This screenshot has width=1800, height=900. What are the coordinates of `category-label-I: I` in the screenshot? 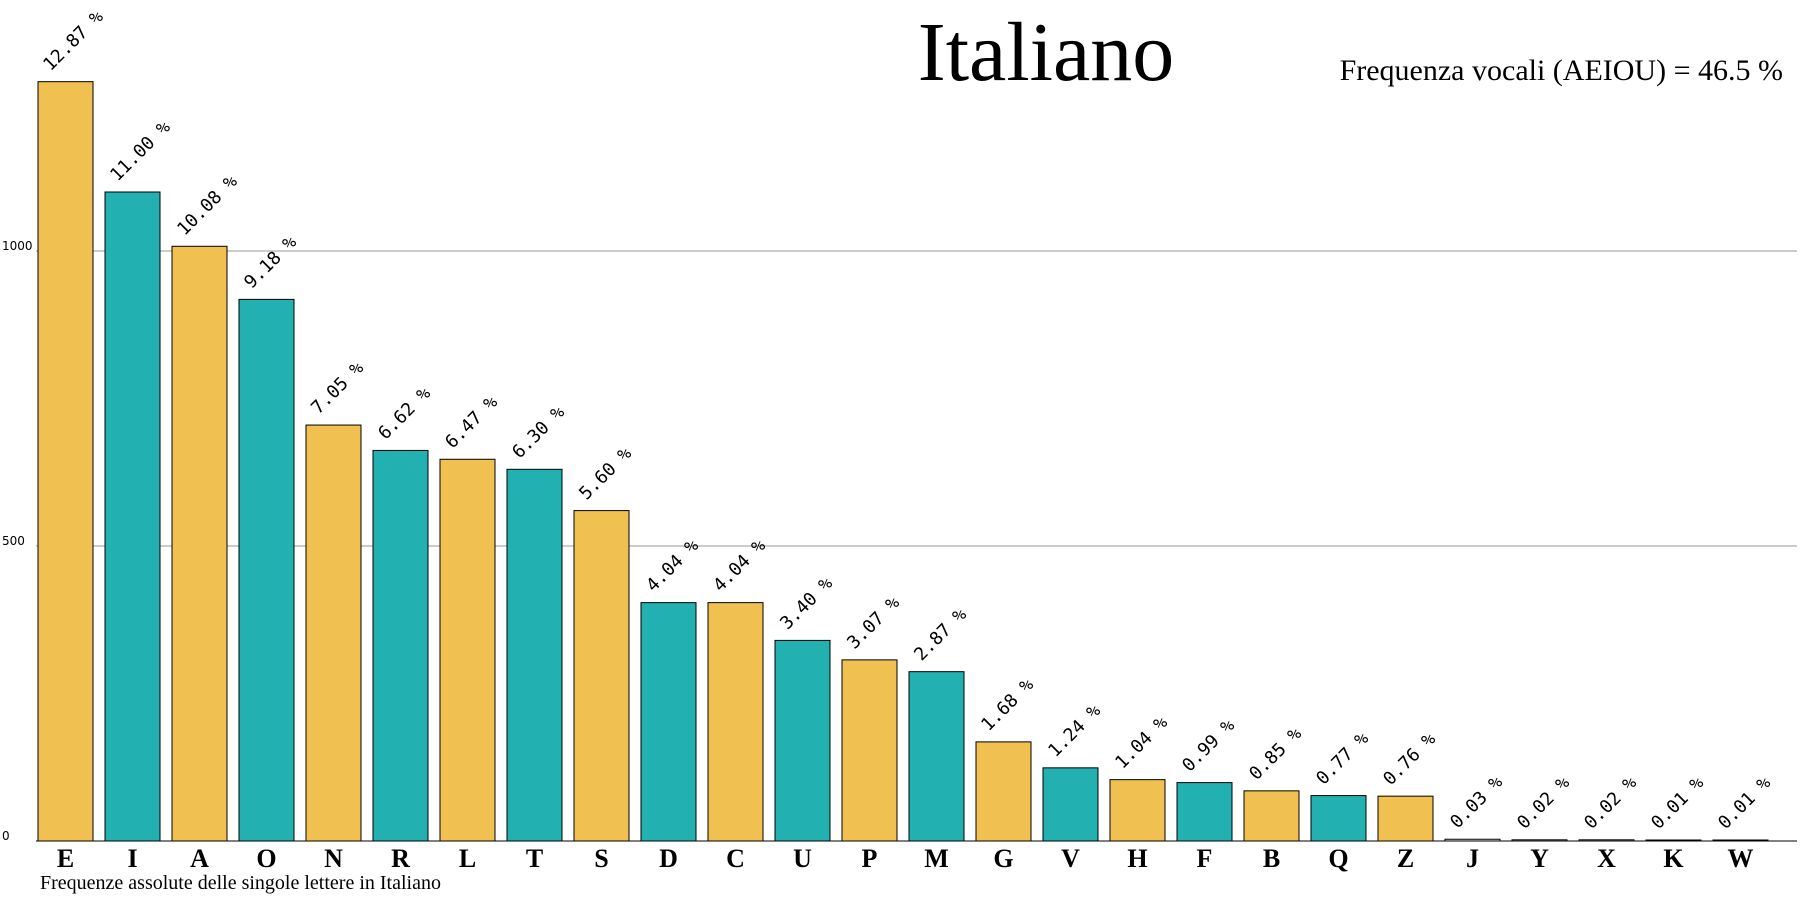 It's located at (132, 858).